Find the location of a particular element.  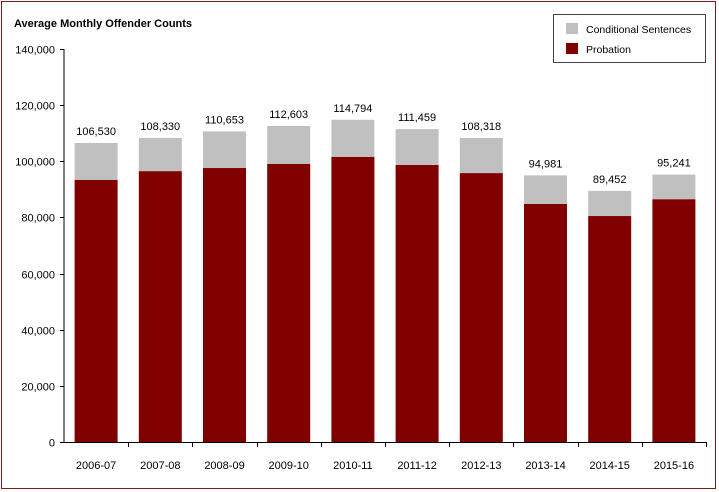

total-data-label: 112,603 is located at coordinates (288, 115).